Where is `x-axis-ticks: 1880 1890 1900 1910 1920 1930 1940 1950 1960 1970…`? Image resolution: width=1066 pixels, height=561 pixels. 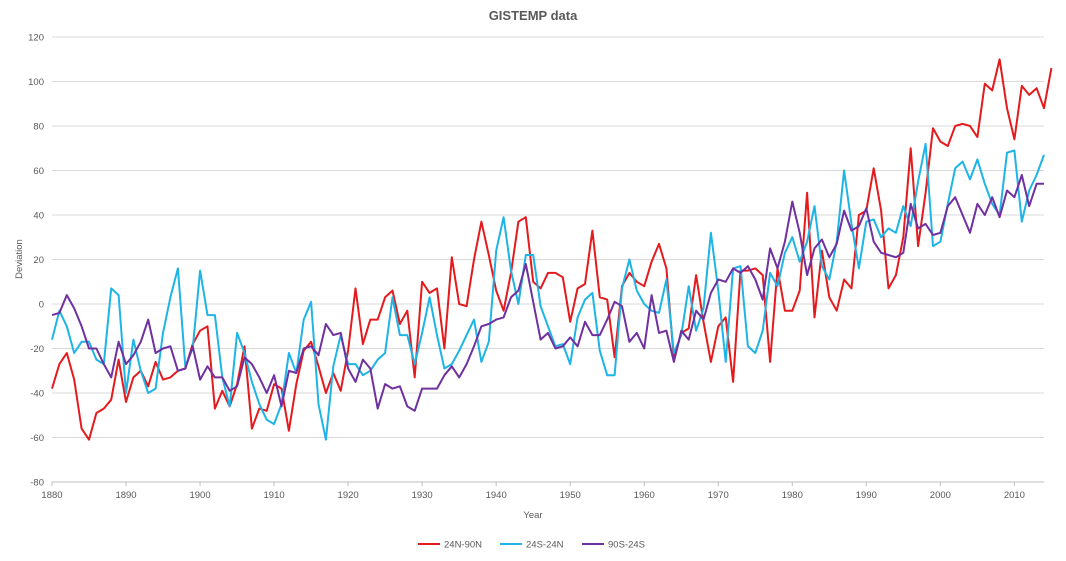 x-axis-ticks: 1880 1890 1900 1910 1920 1930 1940 1950 1960 1970… is located at coordinates (533, 491).